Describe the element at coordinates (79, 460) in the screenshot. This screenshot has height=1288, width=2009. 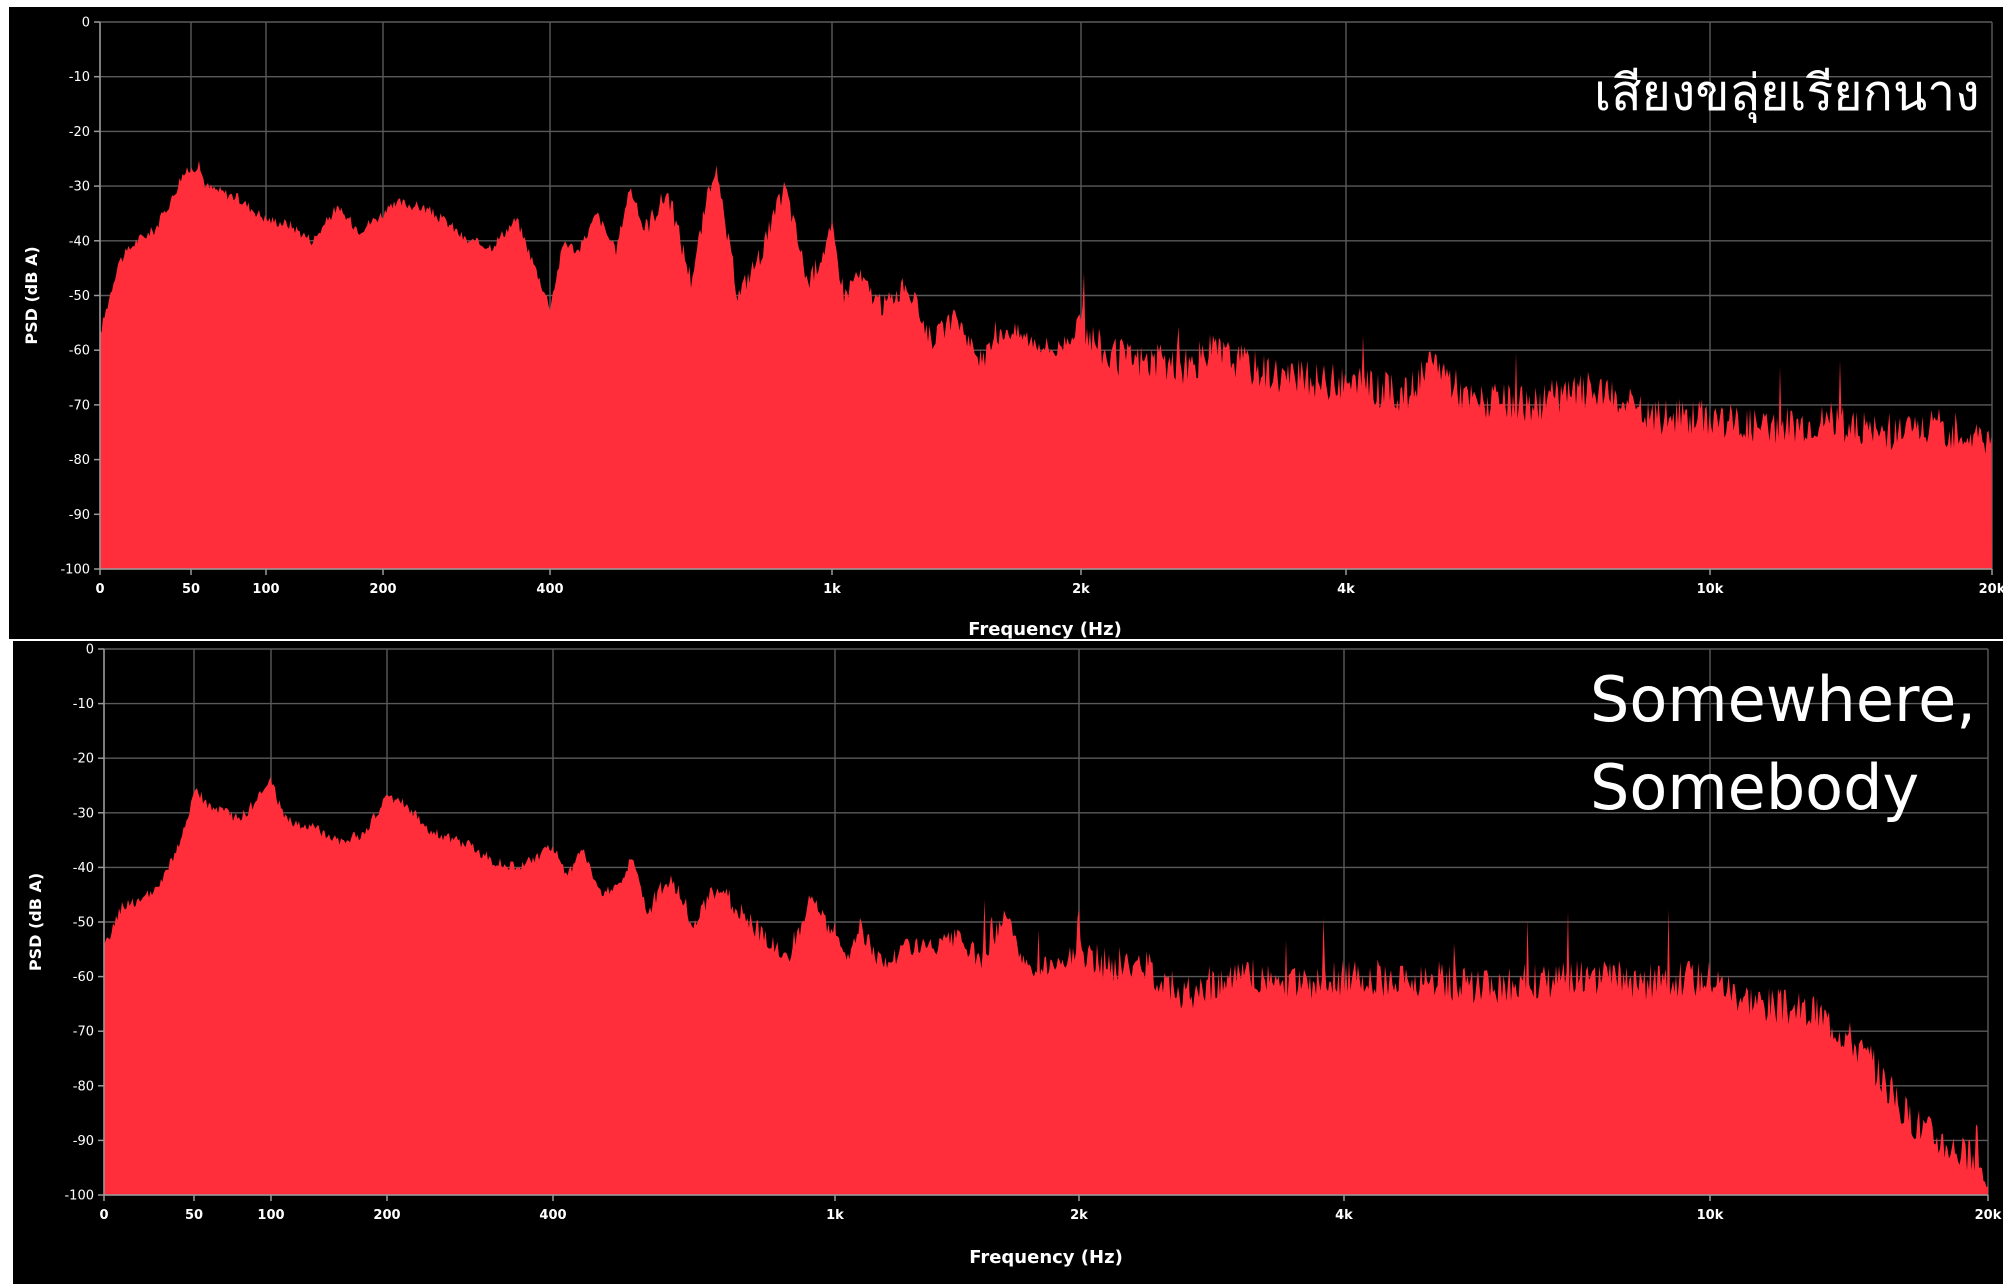
I see `top-ytick-label-8: -80` at that location.